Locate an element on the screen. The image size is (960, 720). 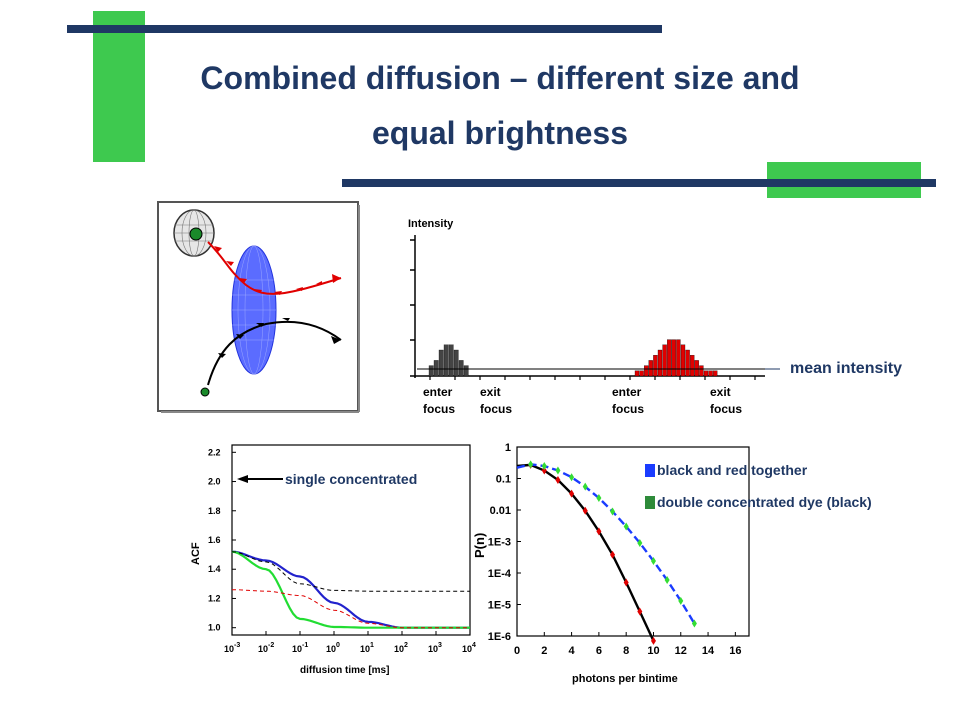
pn-xtick-label: 8 is located at coordinates (626, 651).